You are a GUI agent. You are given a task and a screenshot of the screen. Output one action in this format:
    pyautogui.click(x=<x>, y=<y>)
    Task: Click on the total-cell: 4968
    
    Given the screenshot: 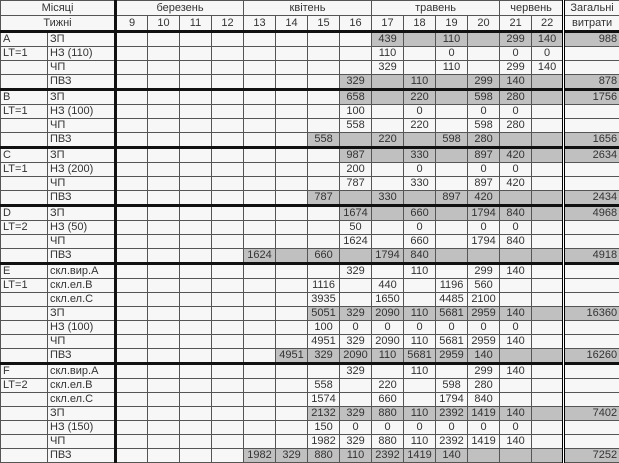 What is the action you would take?
    pyautogui.click(x=591, y=213)
    